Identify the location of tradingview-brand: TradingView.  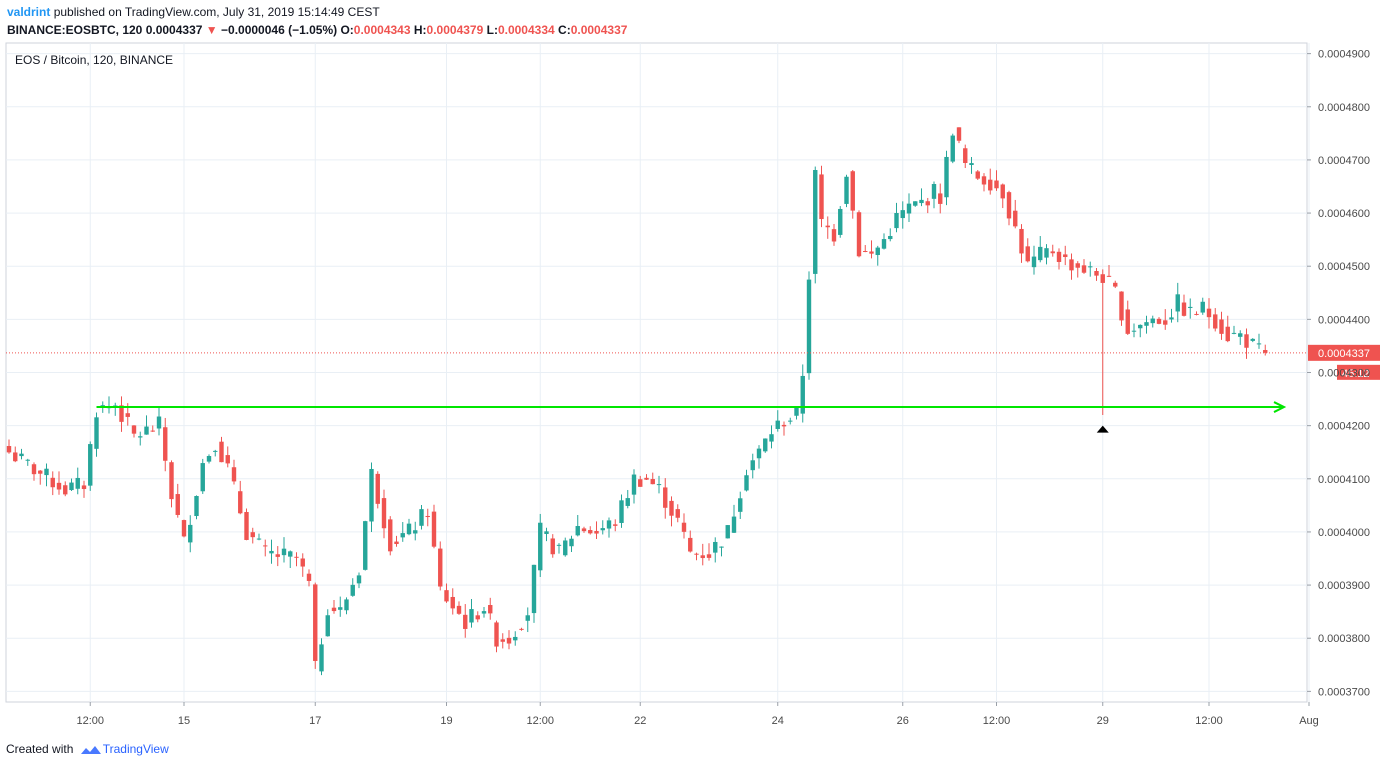
(135, 749).